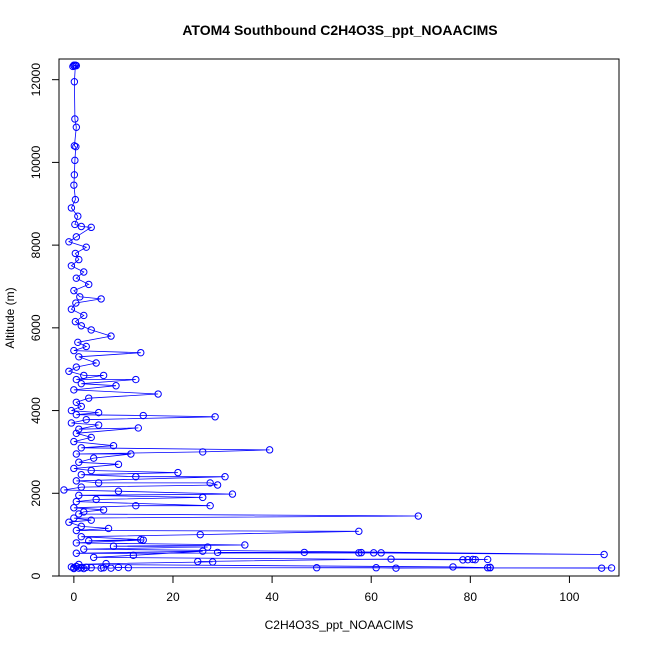 The height and width of the screenshot is (650, 650). I want to click on y-tick-label: 2000, so click(36, 493).